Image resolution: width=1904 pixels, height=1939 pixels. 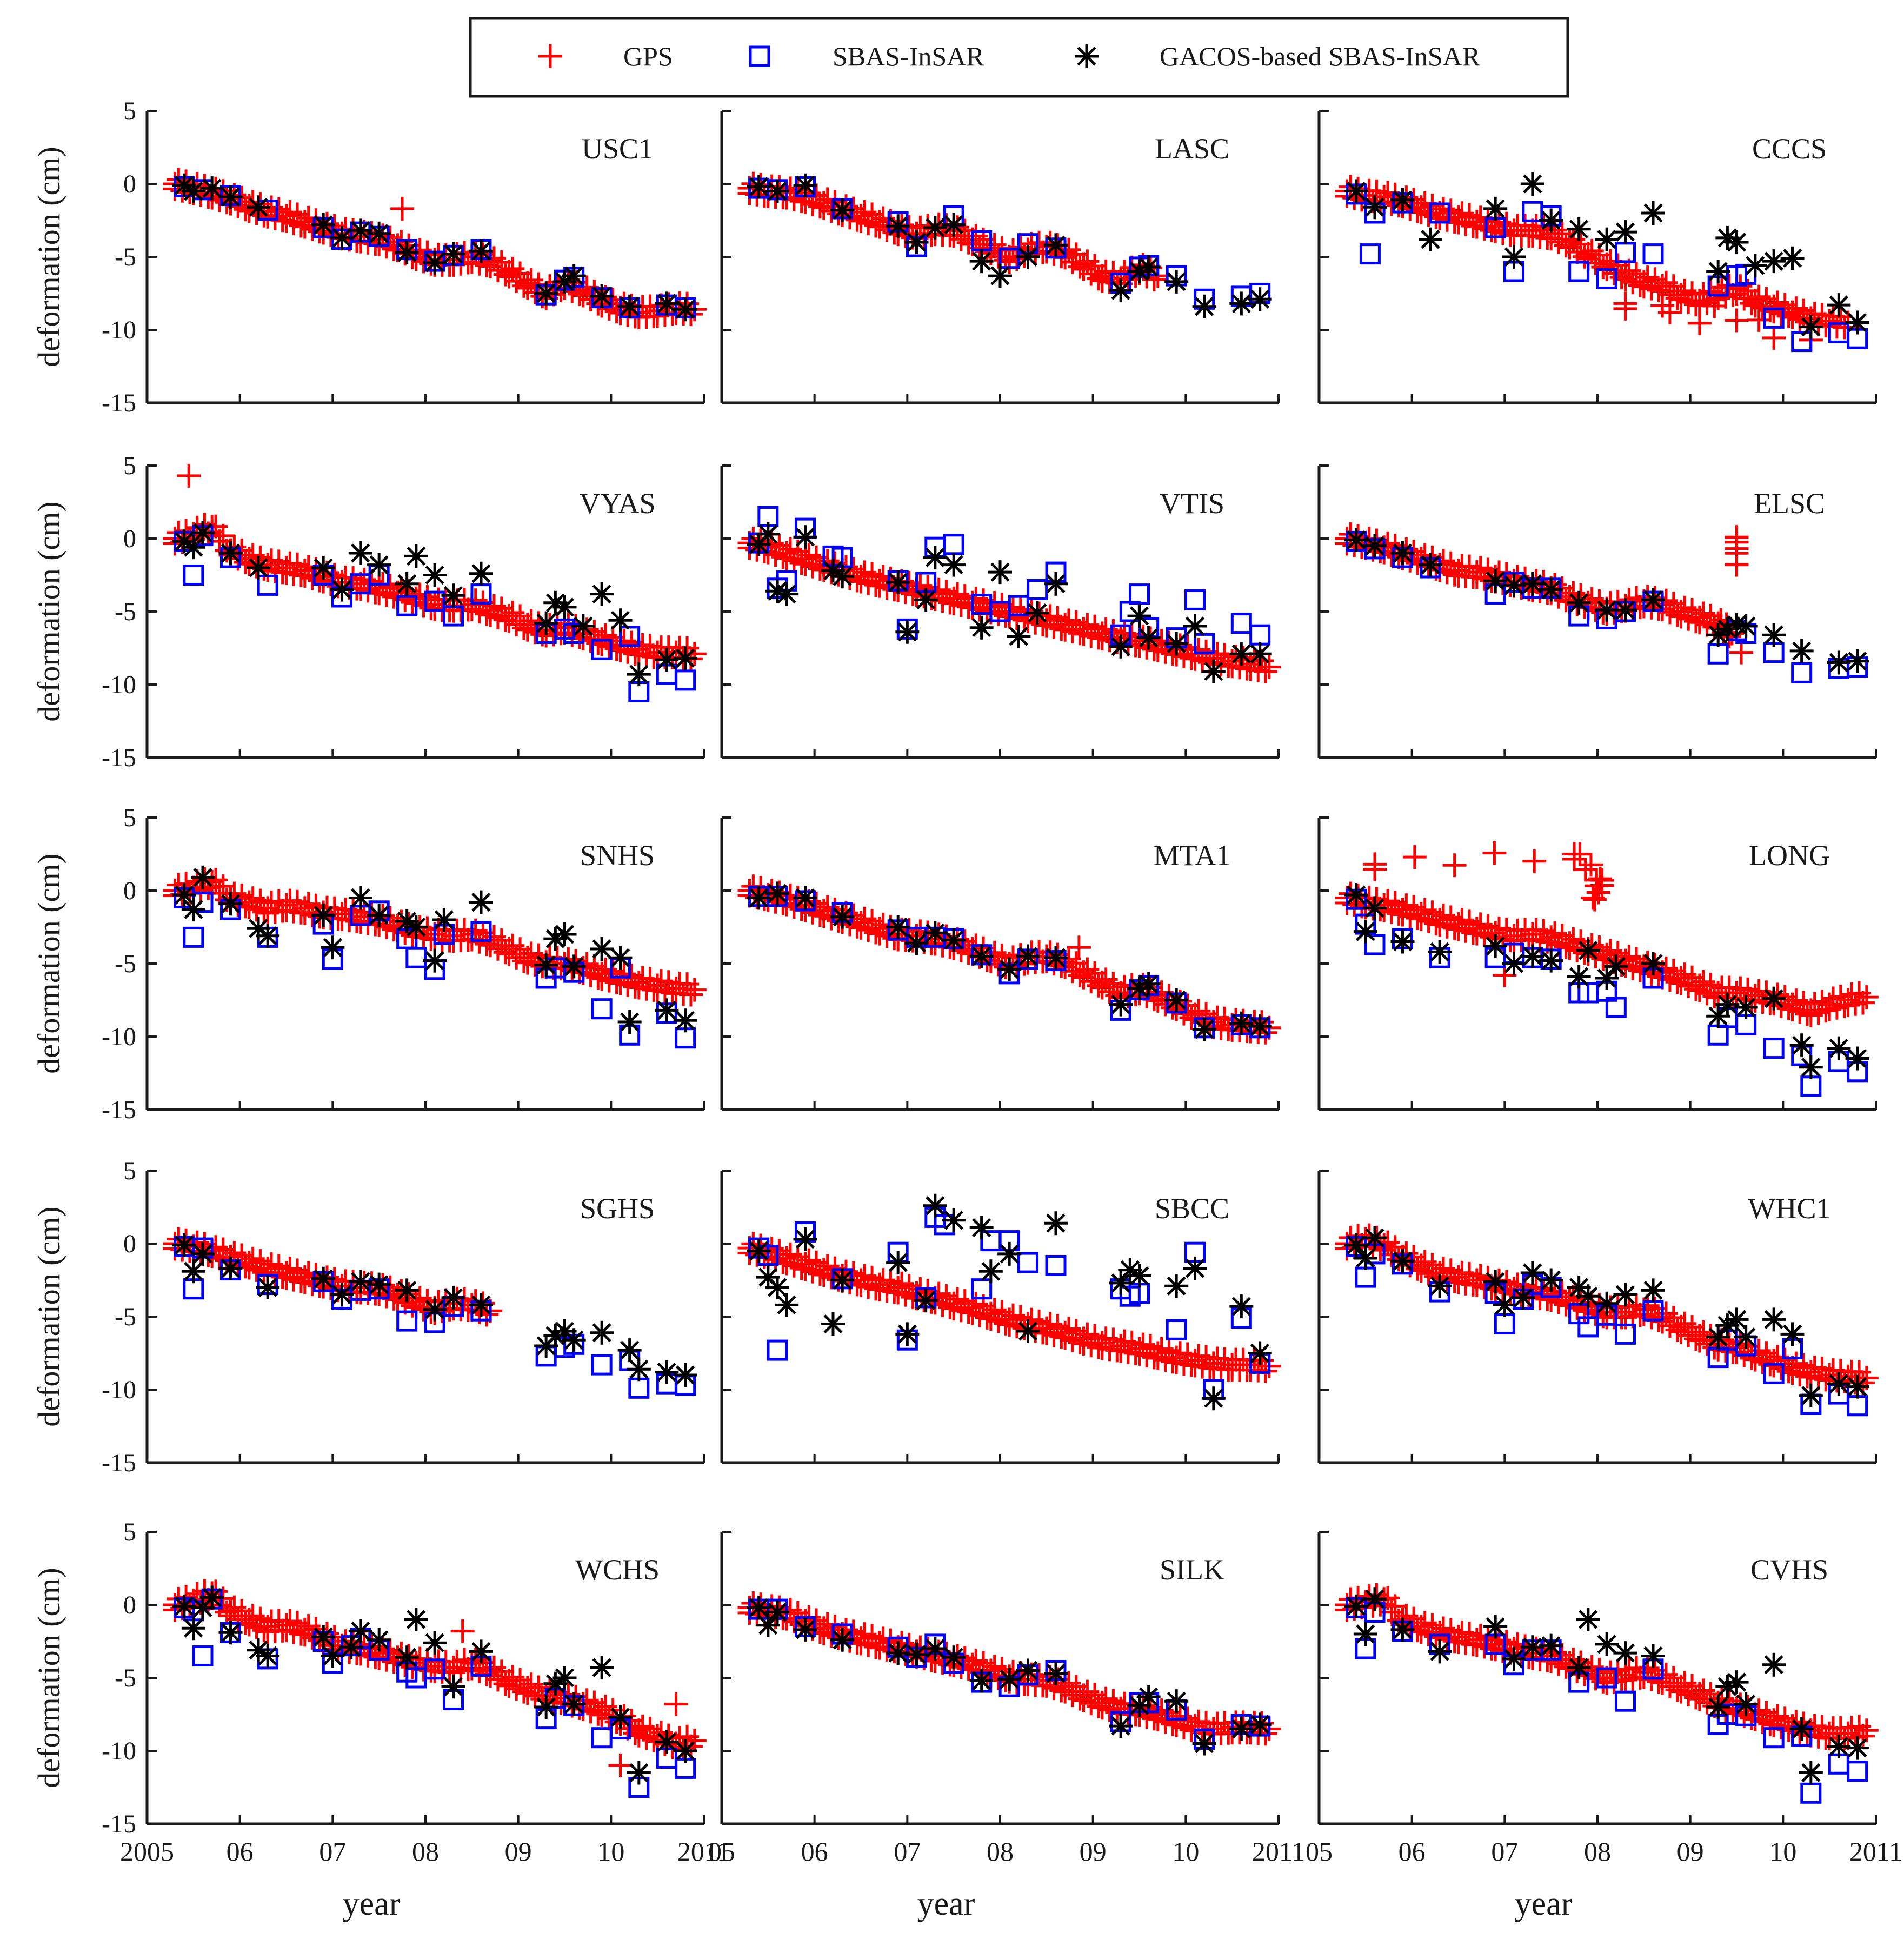 What do you see at coordinates (1192, 148) in the screenshot?
I see `station-label: LASC` at bounding box center [1192, 148].